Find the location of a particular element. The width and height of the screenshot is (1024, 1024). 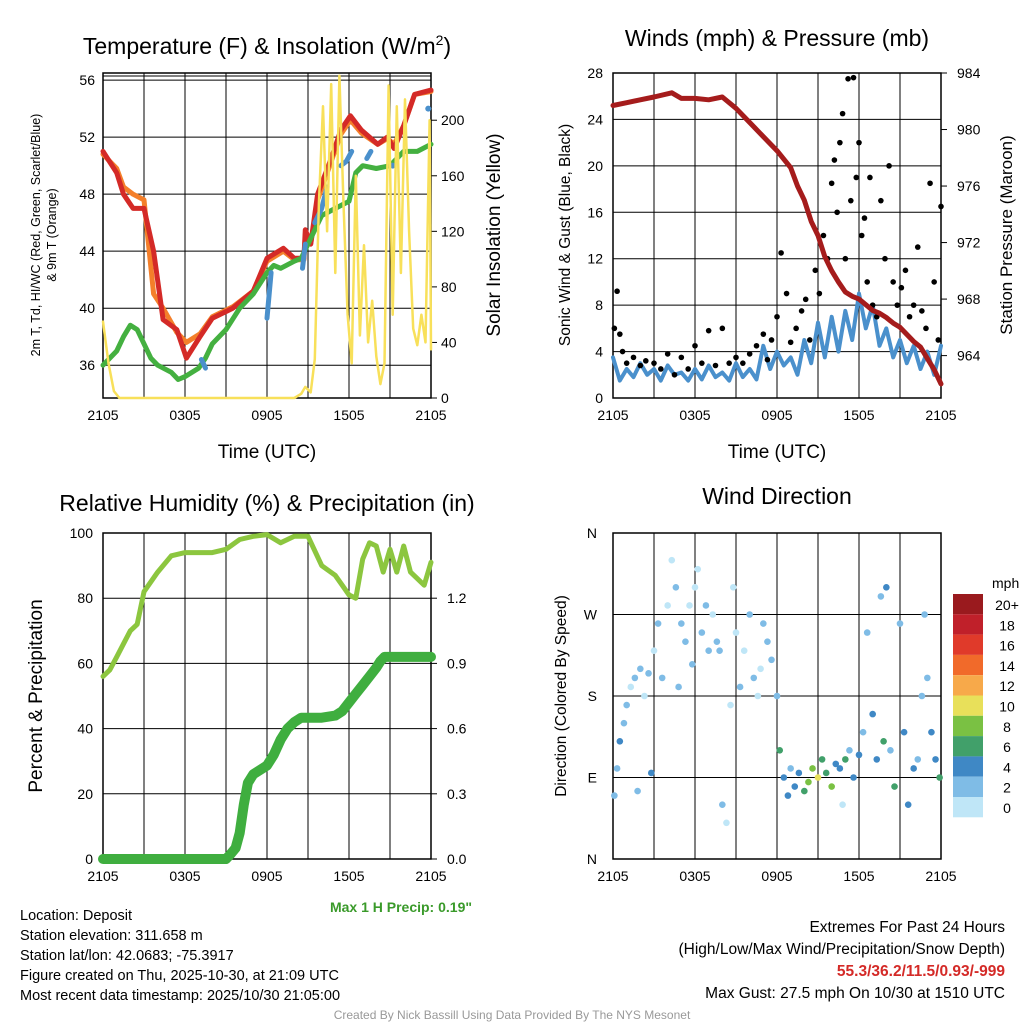

y-tick-label: 20 is located at coordinates (595, 166).